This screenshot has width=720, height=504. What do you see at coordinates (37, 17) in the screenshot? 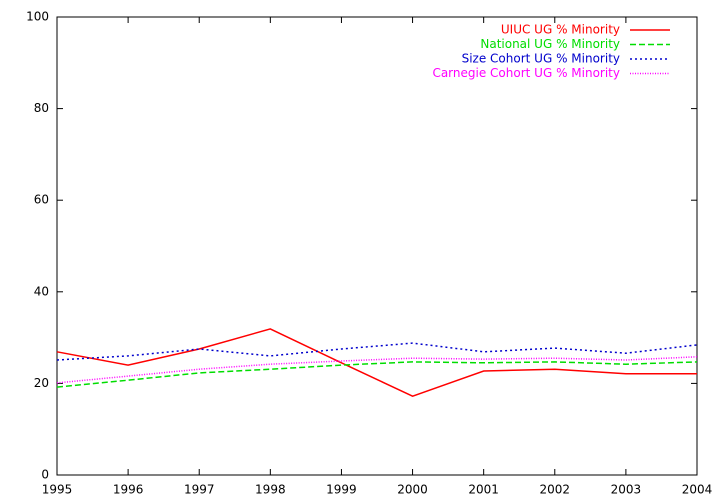
I see `y-tick-label: 100` at bounding box center [37, 17].